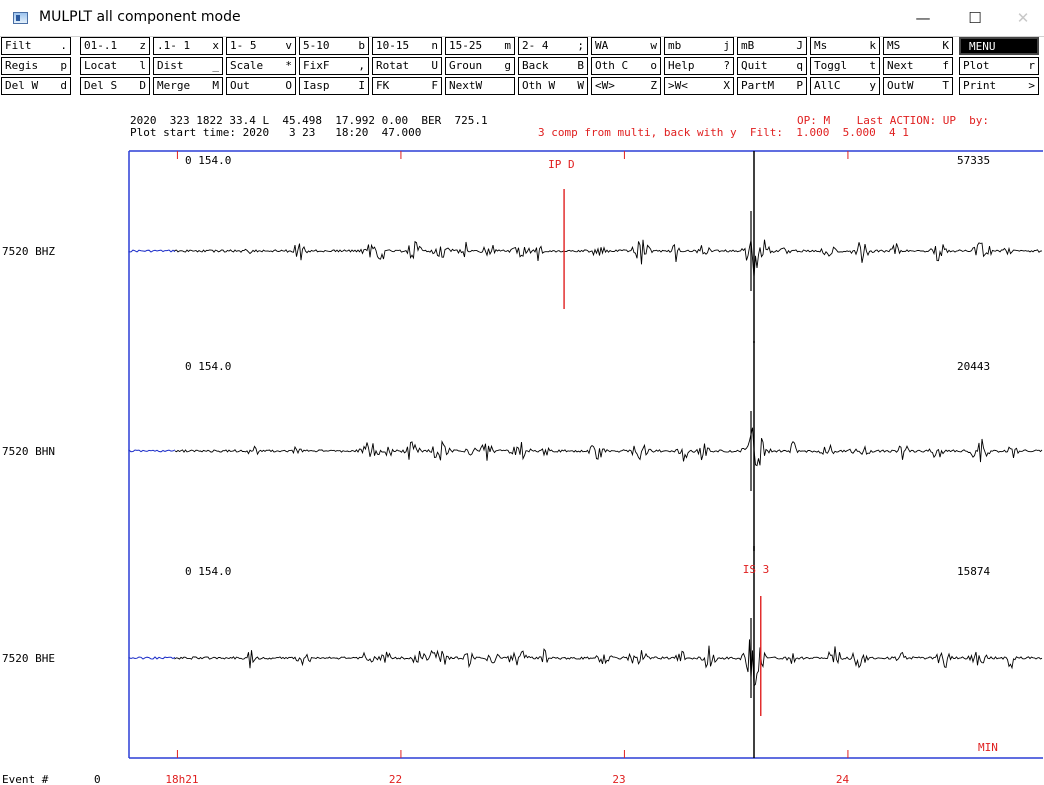 This screenshot has width=1044, height=785. Describe the element at coordinates (507, 65) in the screenshot. I see `menu-button-shortcut: g` at that location.